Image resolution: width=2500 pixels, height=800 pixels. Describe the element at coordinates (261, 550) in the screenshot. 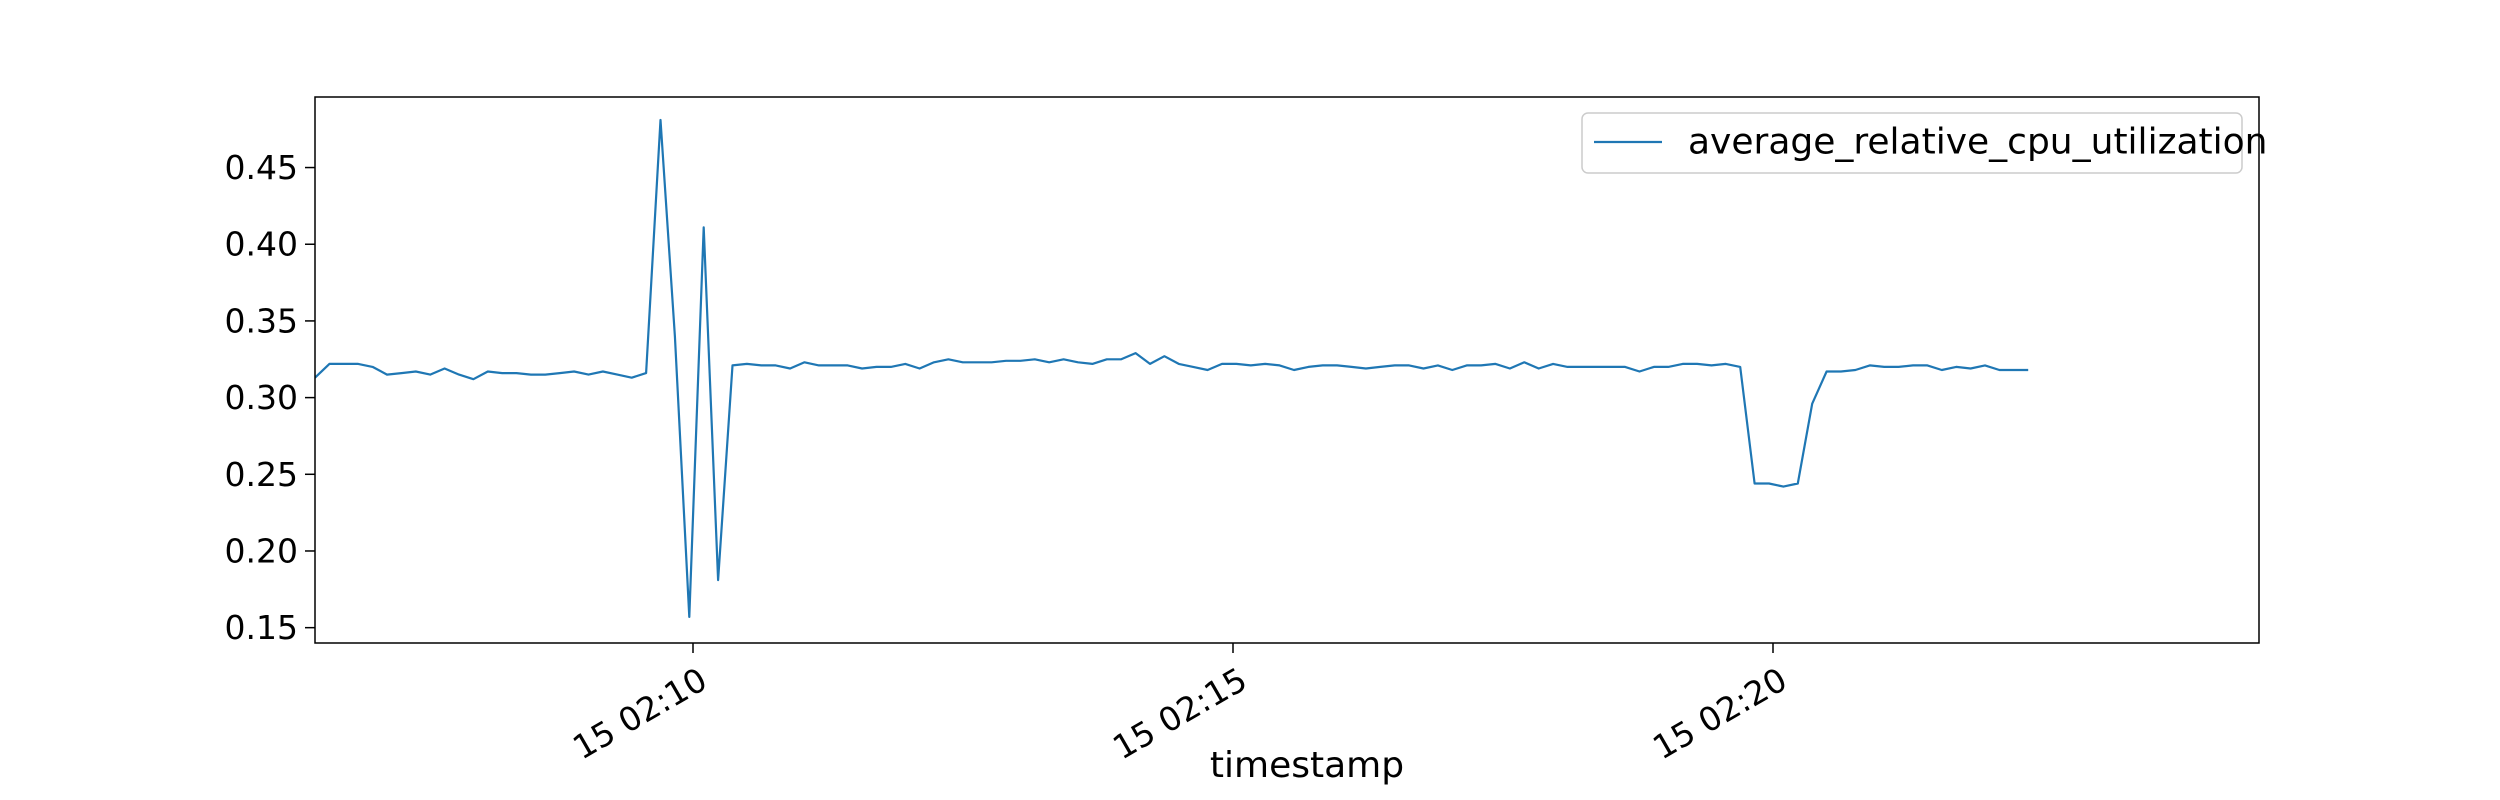

I see `y-tick-label: 0.20` at that location.